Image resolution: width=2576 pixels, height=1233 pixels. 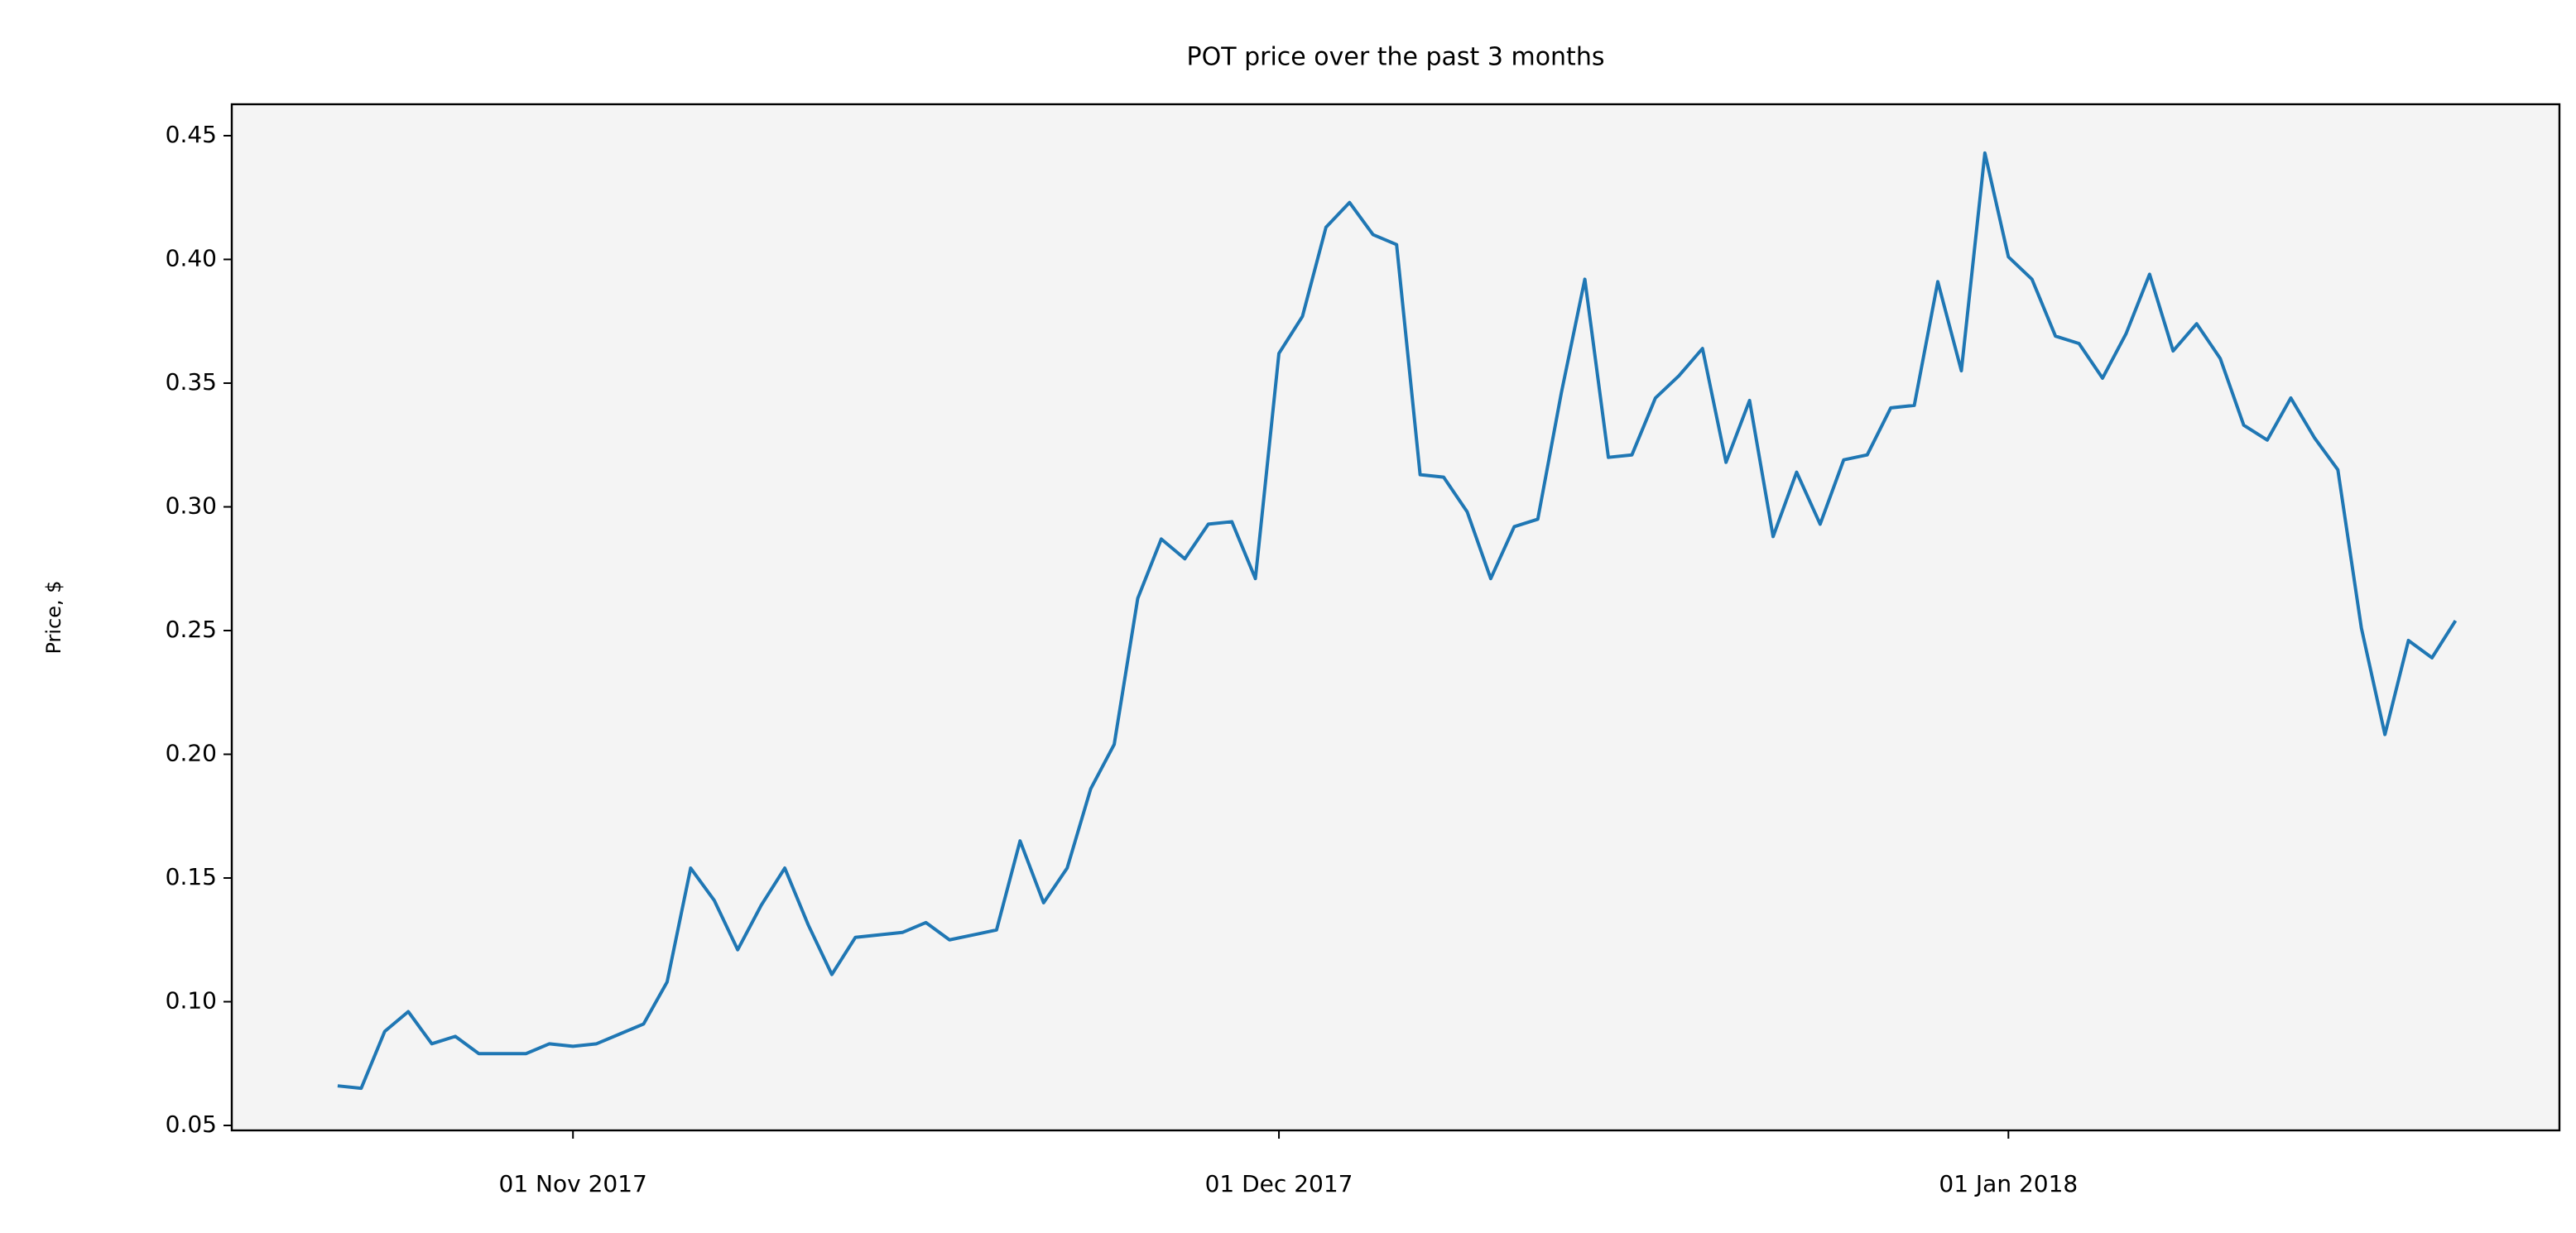 I want to click on y-tick-label: 0.30, so click(x=191, y=505).